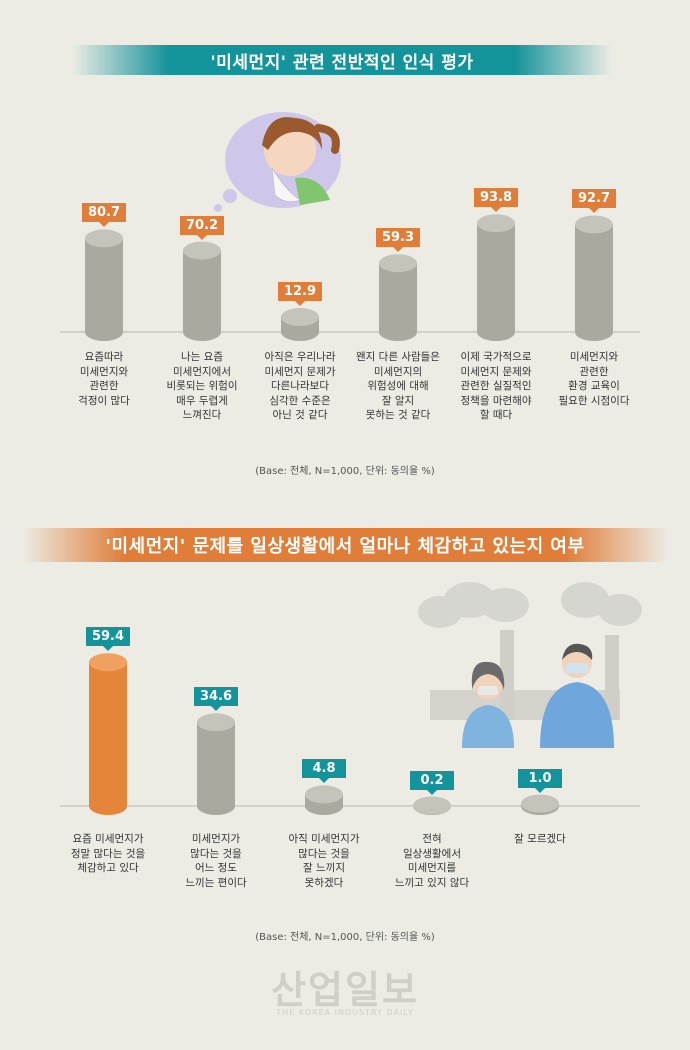 The height and width of the screenshot is (1050, 690). What do you see at coordinates (432, 861) in the screenshot?
I see `chart2-category-label-4: 전혀 일상생활에서 미세먼지를 느끼고 있지 않다` at bounding box center [432, 861].